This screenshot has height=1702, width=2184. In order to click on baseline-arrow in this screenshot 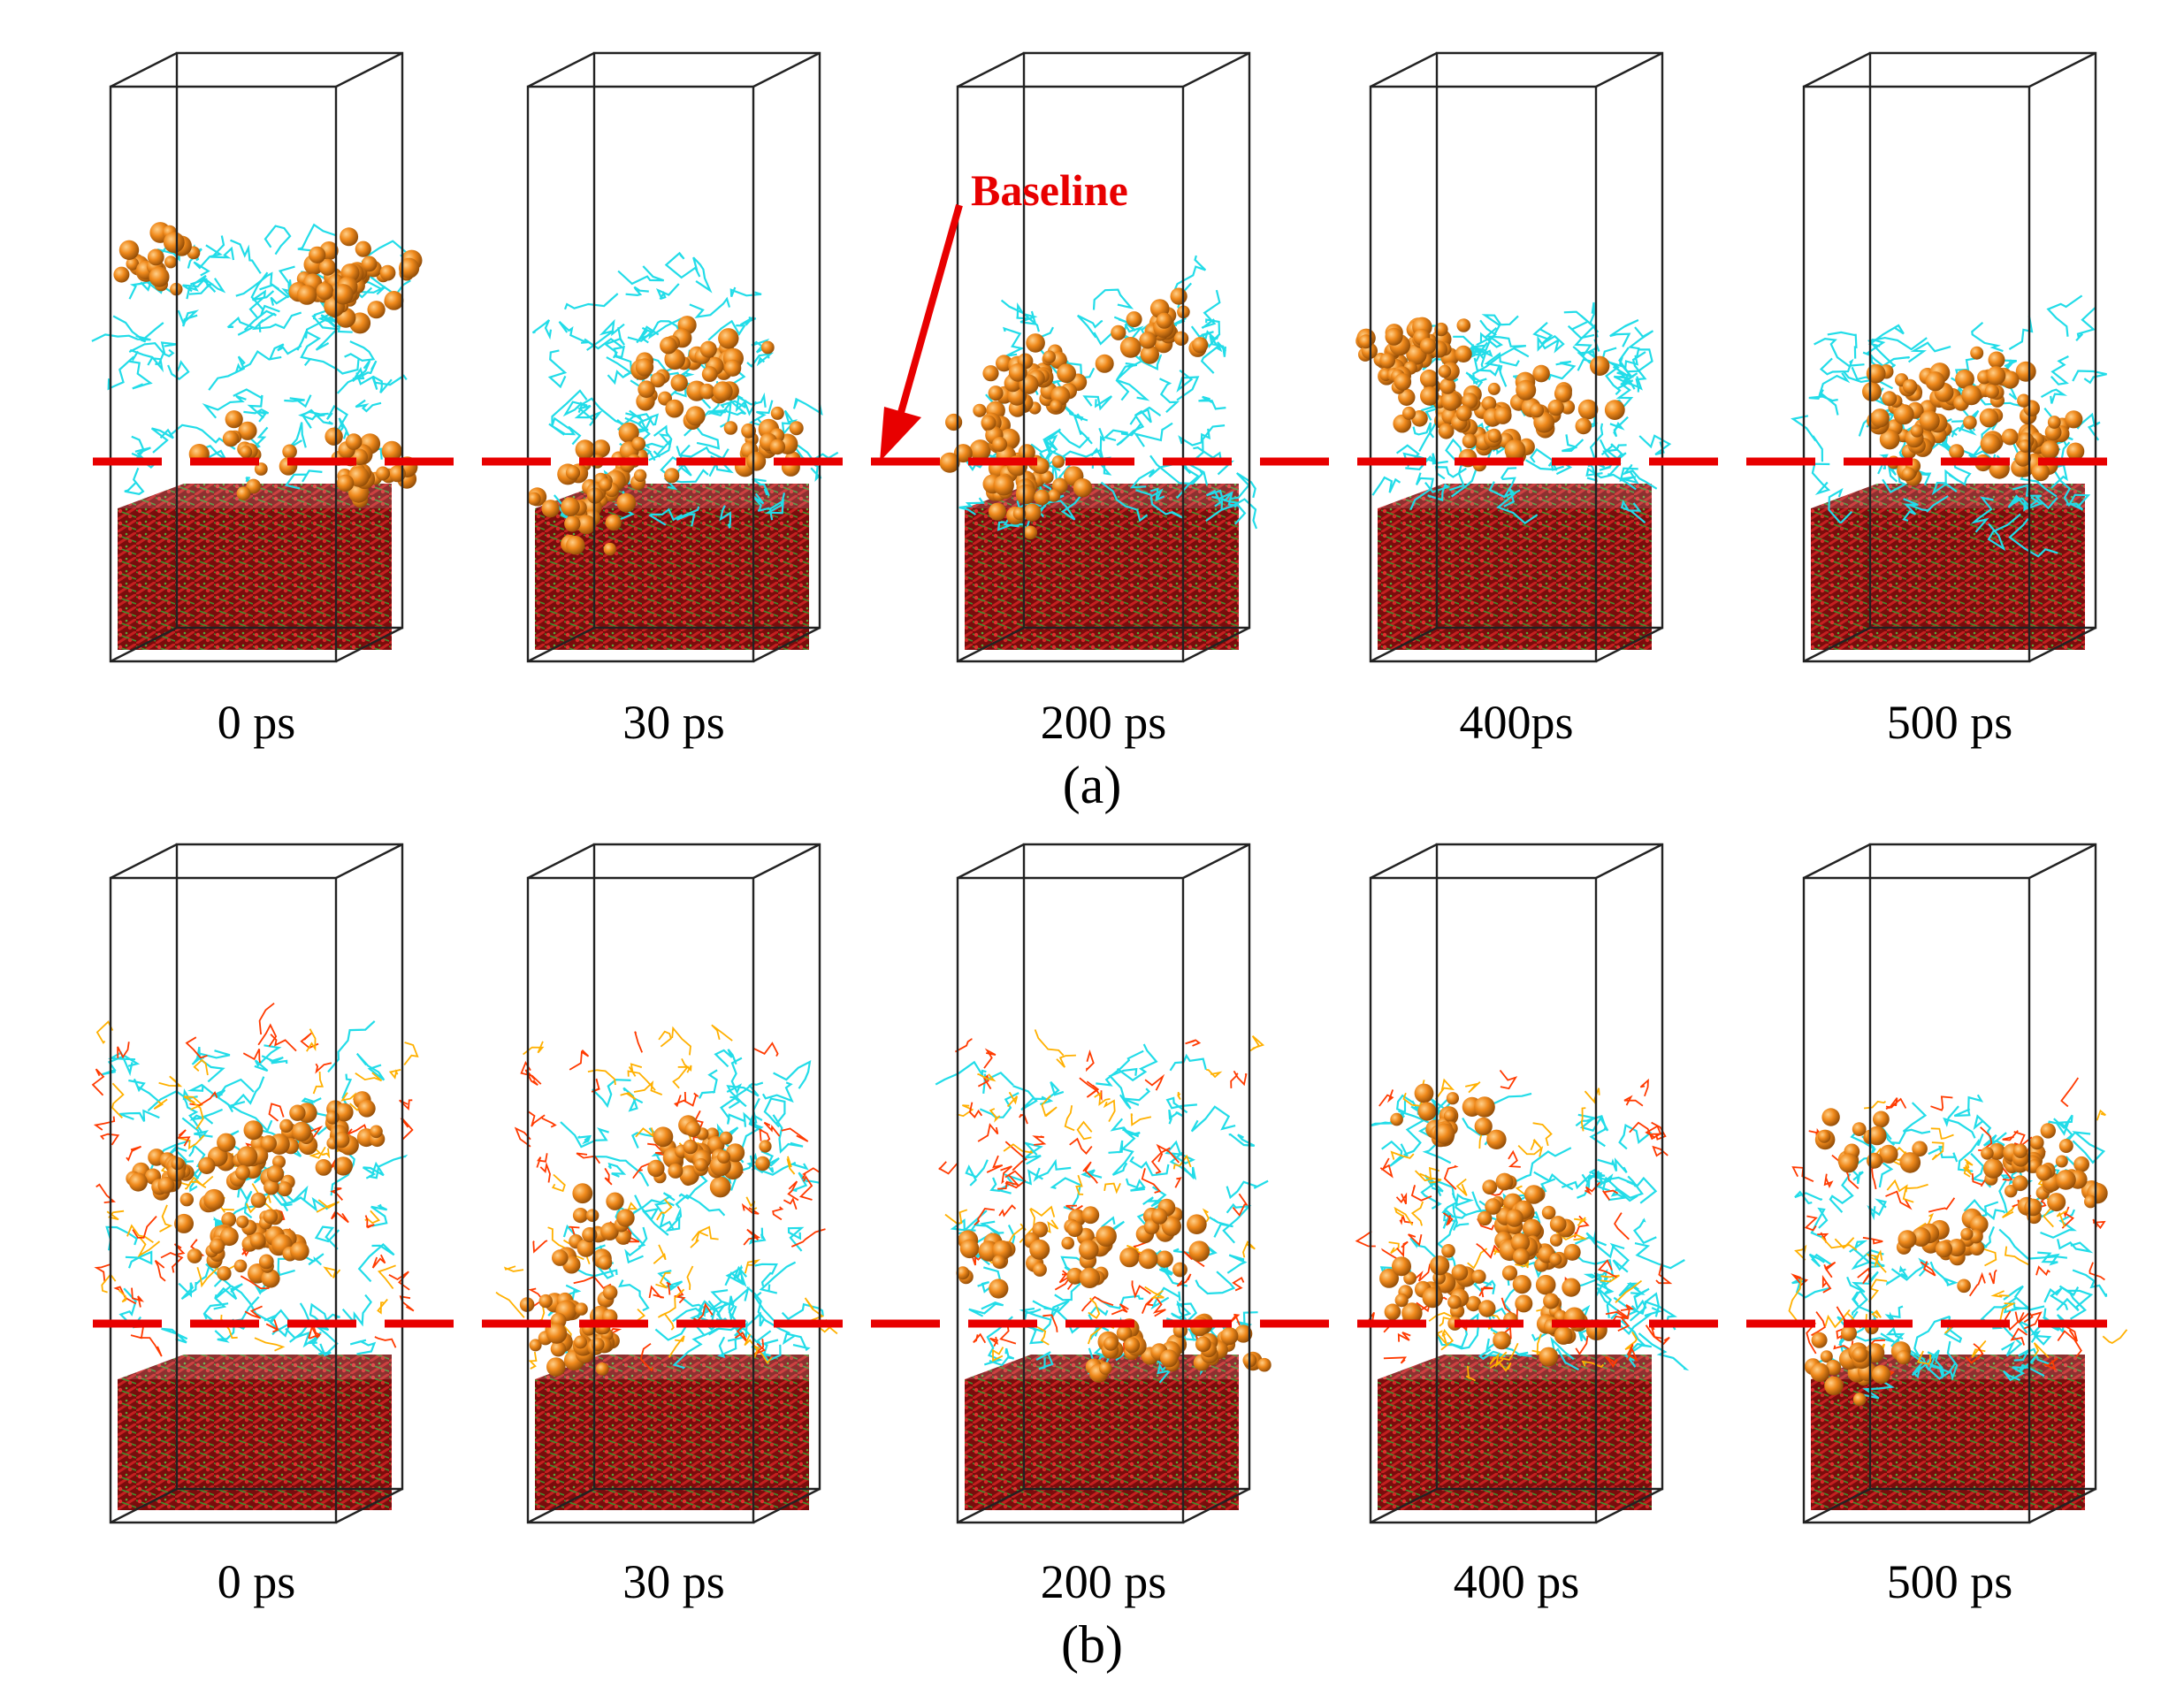, I will do `click(921, 332)`.